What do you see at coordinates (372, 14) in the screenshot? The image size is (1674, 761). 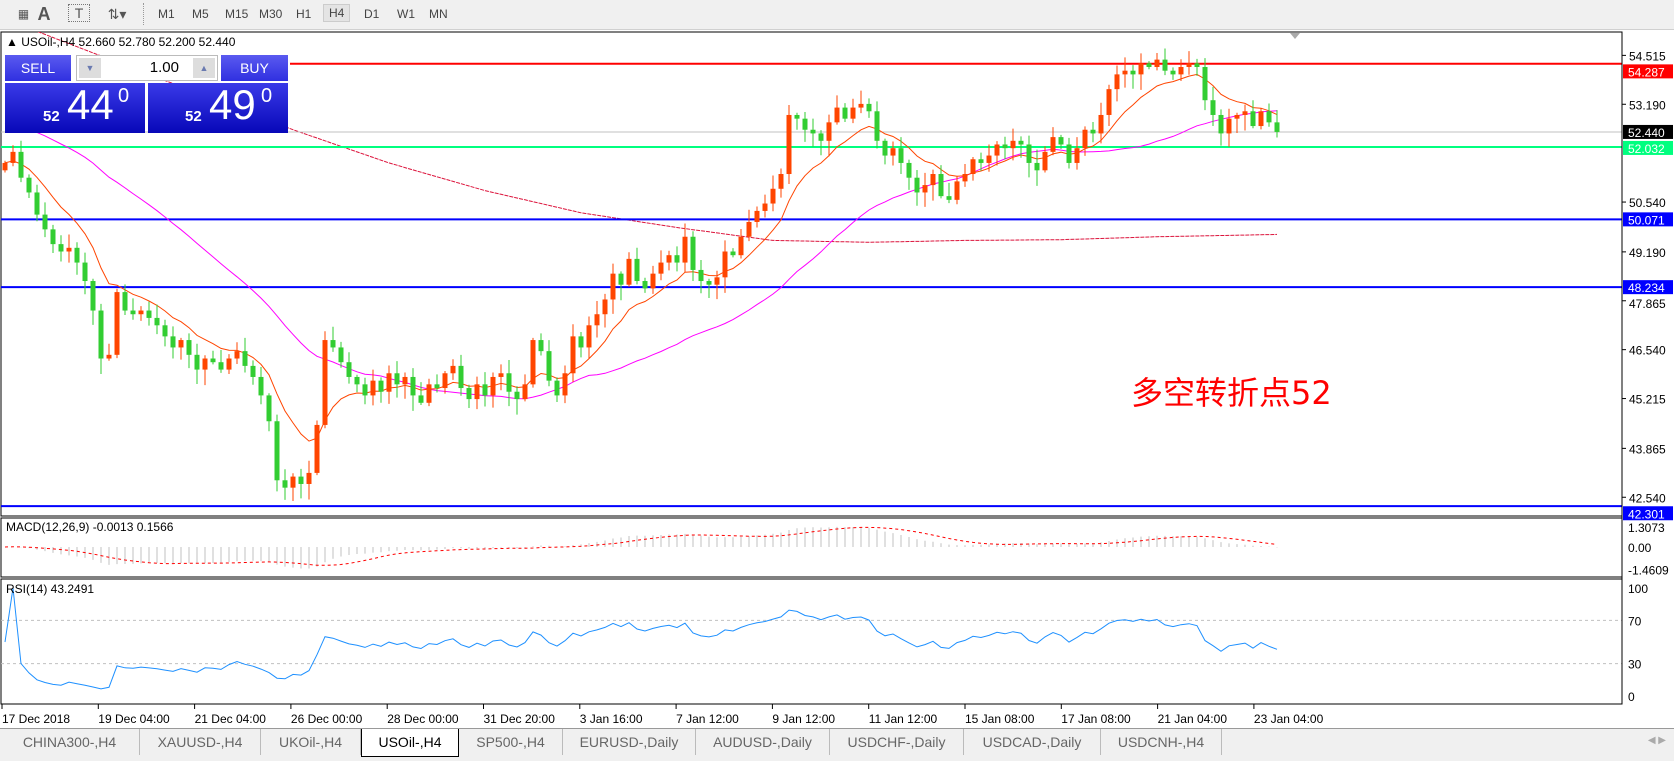 I see `timeframe-d1: D1` at bounding box center [372, 14].